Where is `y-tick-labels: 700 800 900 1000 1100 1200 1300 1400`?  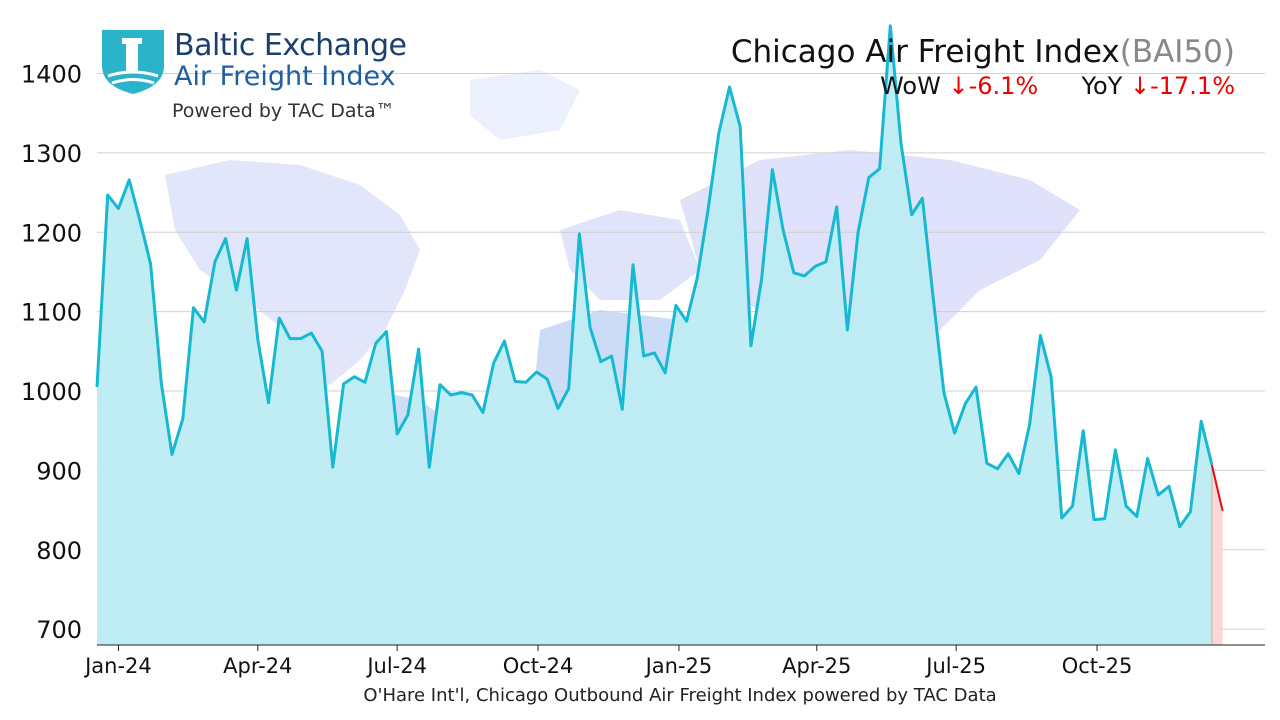 y-tick-labels: 700 800 900 1000 1100 1200 1300 1400 is located at coordinates (51, 353).